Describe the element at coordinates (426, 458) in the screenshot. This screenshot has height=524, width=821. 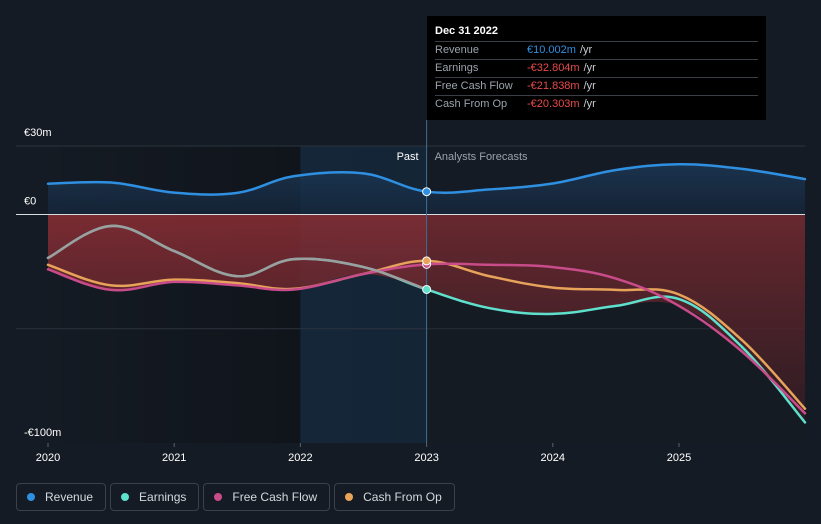
I see `x-tick-label: 2023` at that location.